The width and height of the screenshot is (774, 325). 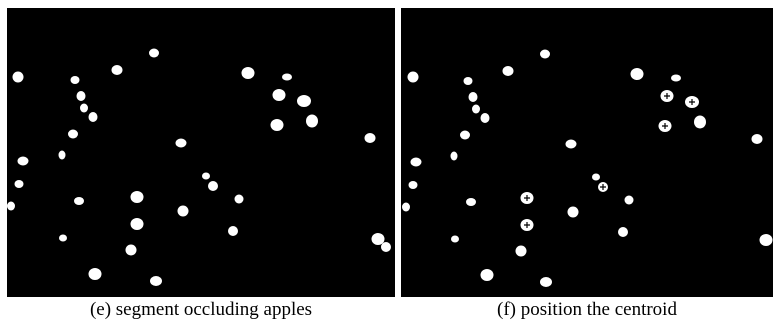 I want to click on centroid-markers, so click(x=609, y=160).